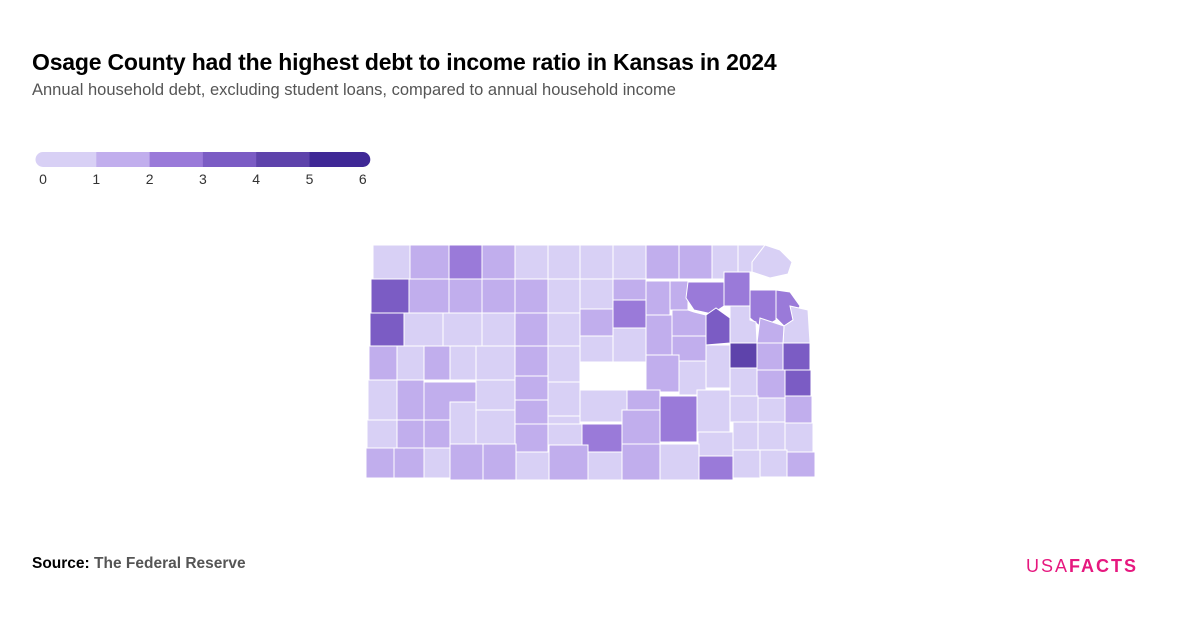  What do you see at coordinates (203, 169) in the screenshot?
I see `color-legend: 0 1 2 3 4 5 6` at bounding box center [203, 169].